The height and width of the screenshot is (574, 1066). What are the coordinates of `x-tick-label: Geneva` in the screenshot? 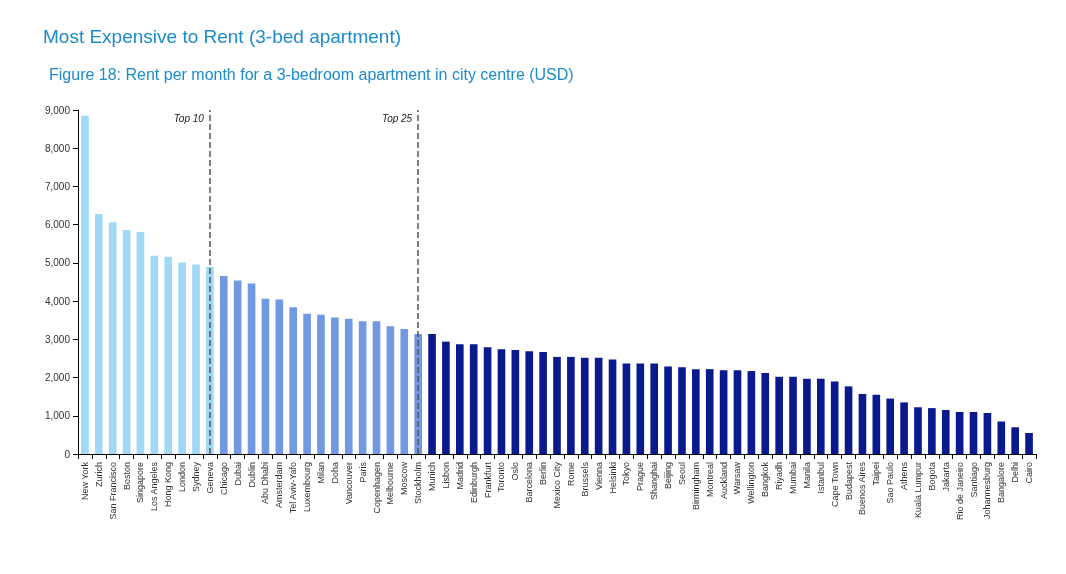 It's located at (209, 478).